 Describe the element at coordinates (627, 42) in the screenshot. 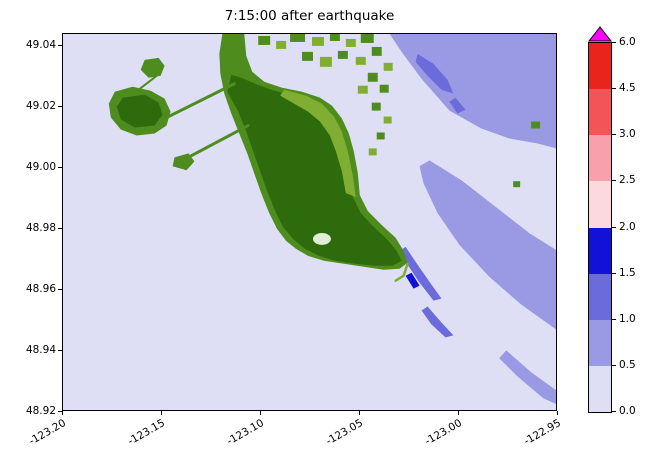

I see `colorbar-tick-label: 6.0` at that location.